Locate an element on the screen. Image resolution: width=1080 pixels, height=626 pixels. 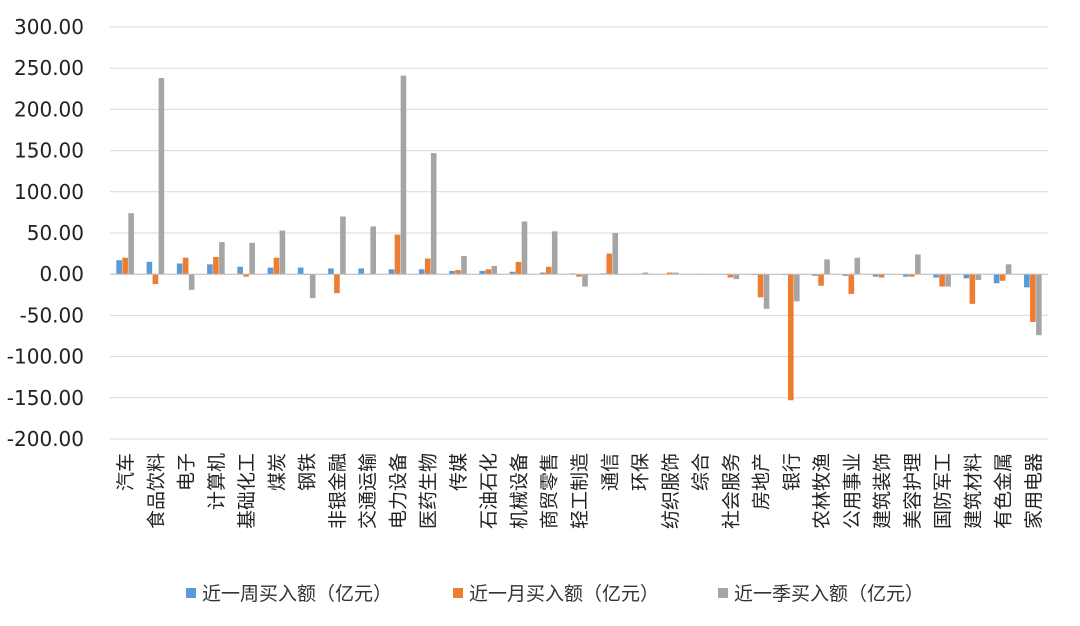
x-category-label: 综合 is located at coordinates (701, 472).